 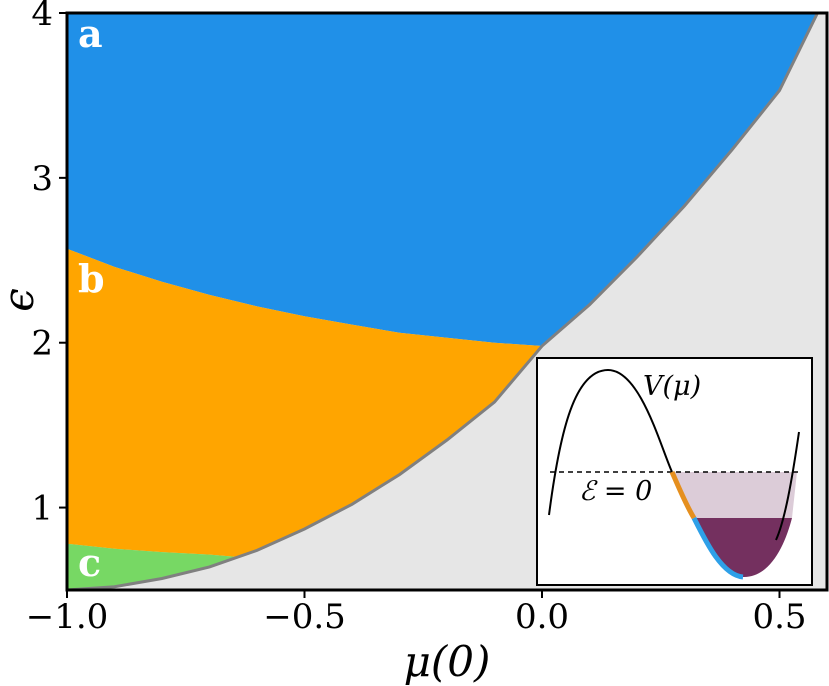 I want to click on inset-potential-right-branch, so click(x=787, y=486).